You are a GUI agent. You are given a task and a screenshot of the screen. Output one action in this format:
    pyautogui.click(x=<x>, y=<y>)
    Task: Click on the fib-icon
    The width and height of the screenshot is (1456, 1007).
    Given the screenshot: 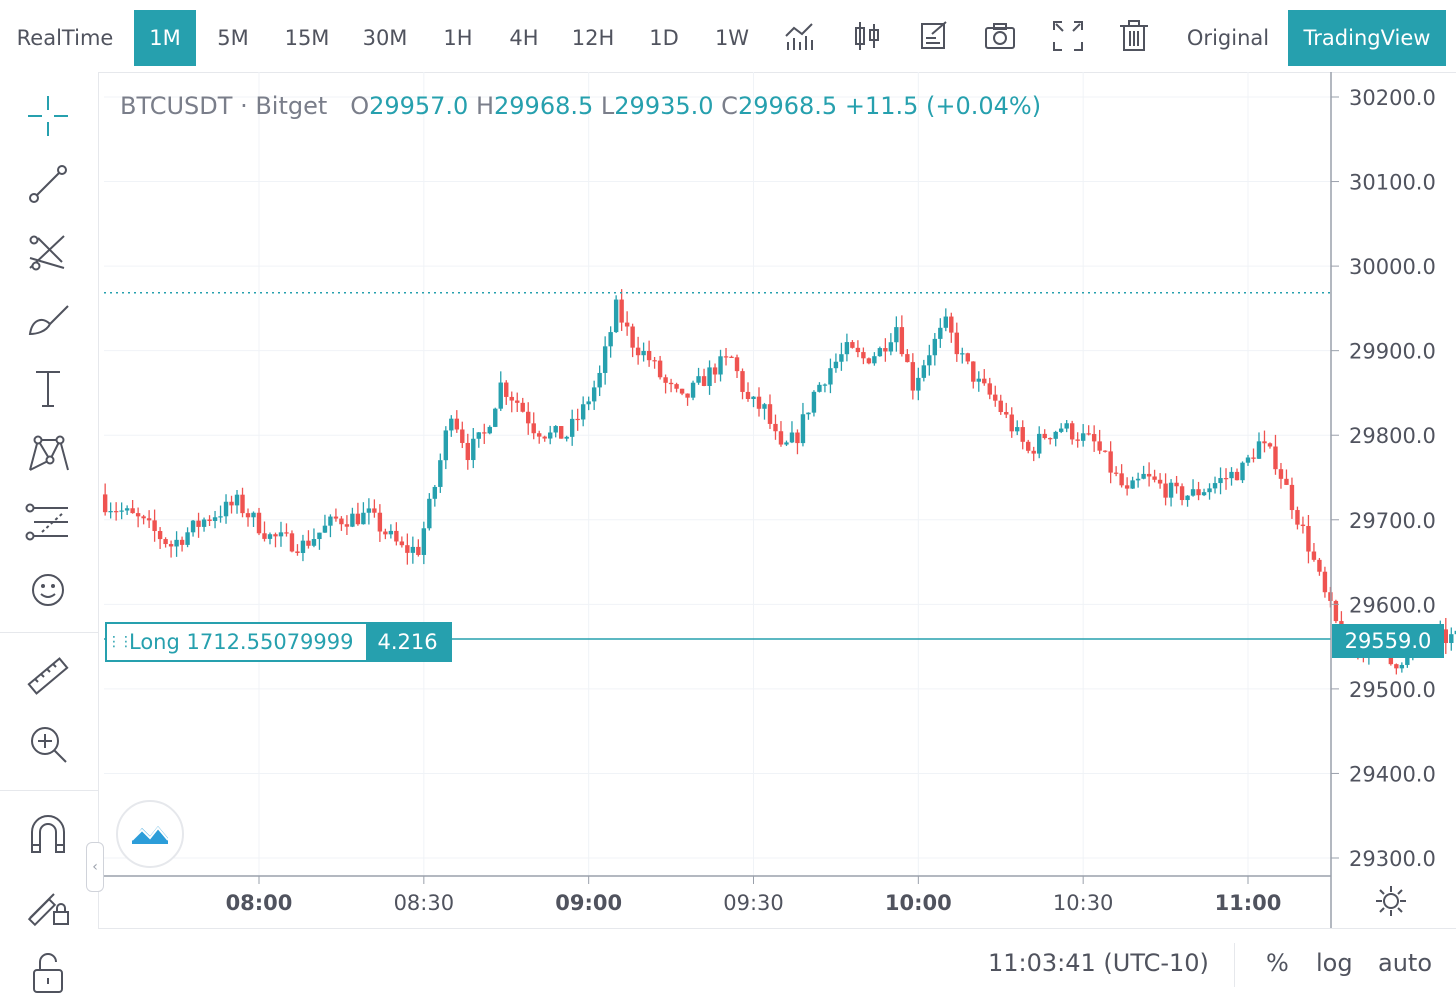 What is the action you would take?
    pyautogui.click(x=48, y=252)
    